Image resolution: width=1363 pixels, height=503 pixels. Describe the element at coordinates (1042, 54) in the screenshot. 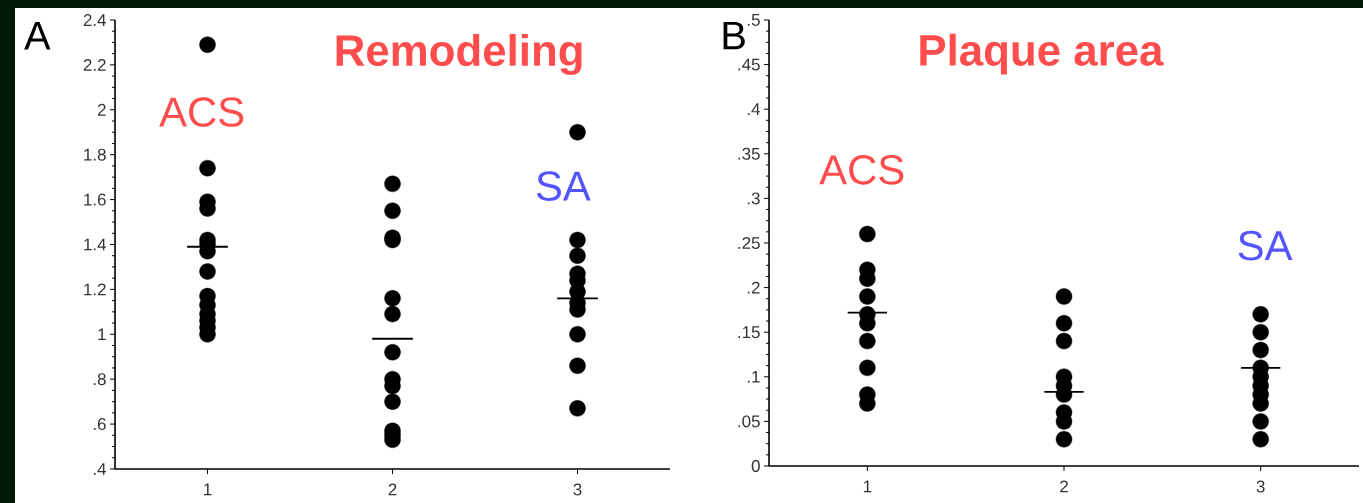

I see `chart-title: Plaque area` at that location.